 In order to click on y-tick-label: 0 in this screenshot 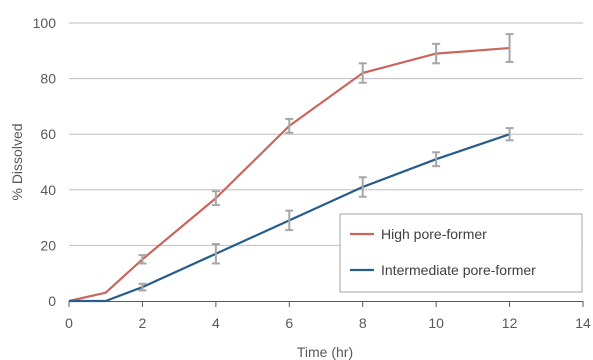, I will do `click(52, 301)`.